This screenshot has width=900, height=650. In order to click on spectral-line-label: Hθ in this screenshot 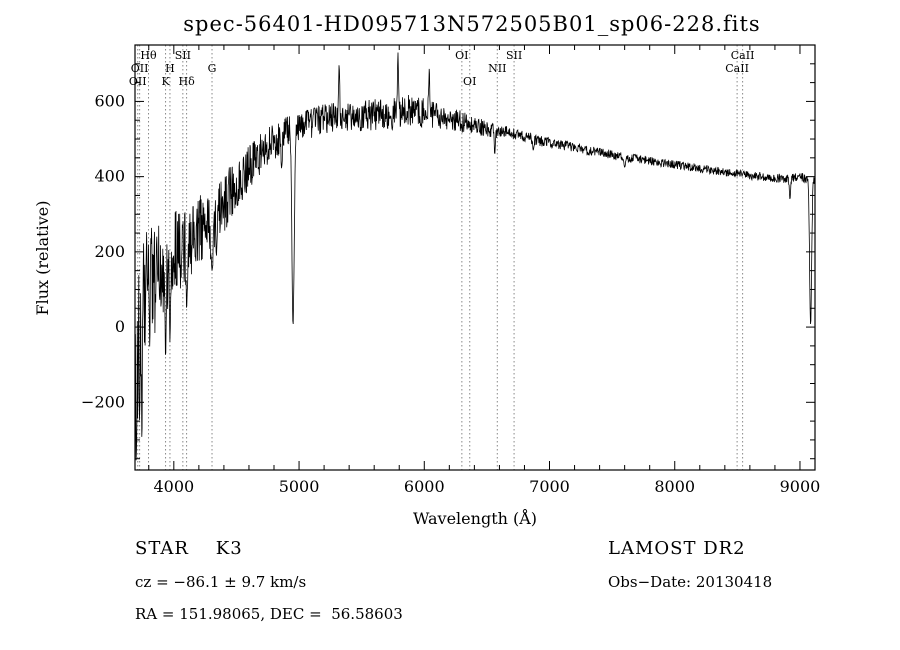, I will do `click(148, 55)`.